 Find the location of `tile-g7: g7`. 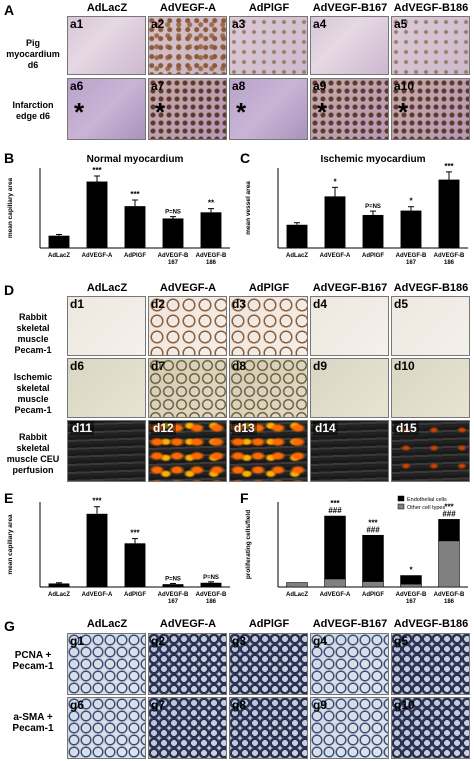

tile-g7: g7 is located at coordinates (187, 728).